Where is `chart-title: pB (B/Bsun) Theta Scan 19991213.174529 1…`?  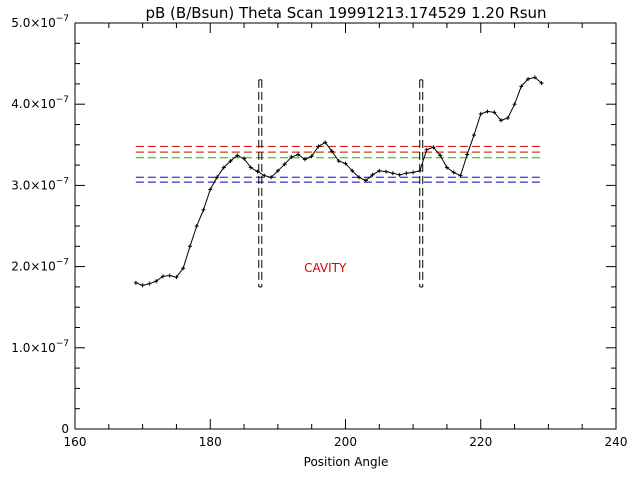
chart-title: pB (B/Bsun) Theta Scan 19991213.174529 1… is located at coordinates (345, 13).